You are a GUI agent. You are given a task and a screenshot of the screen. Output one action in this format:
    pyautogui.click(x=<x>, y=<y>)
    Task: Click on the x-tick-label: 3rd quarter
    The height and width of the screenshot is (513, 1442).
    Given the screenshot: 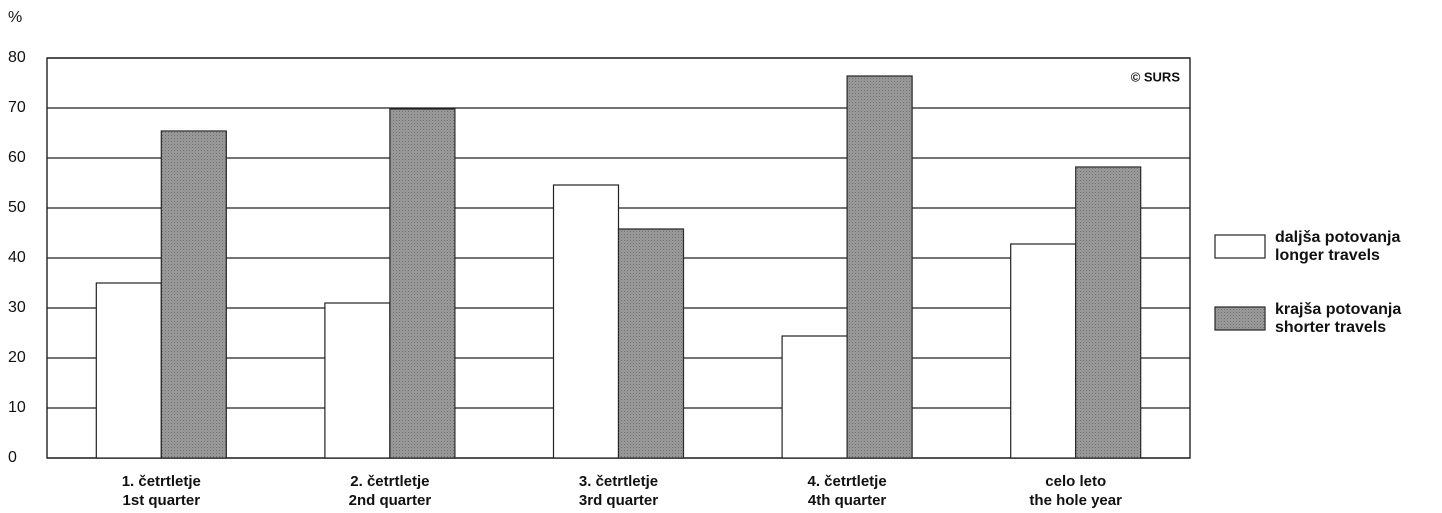 What is the action you would take?
    pyautogui.click(x=618, y=500)
    